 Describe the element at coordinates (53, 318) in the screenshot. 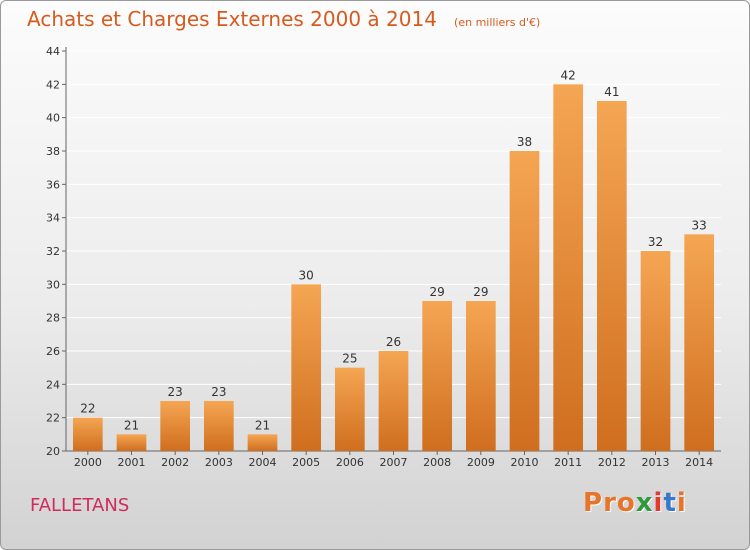

I see `y-tick-label: 28` at that location.